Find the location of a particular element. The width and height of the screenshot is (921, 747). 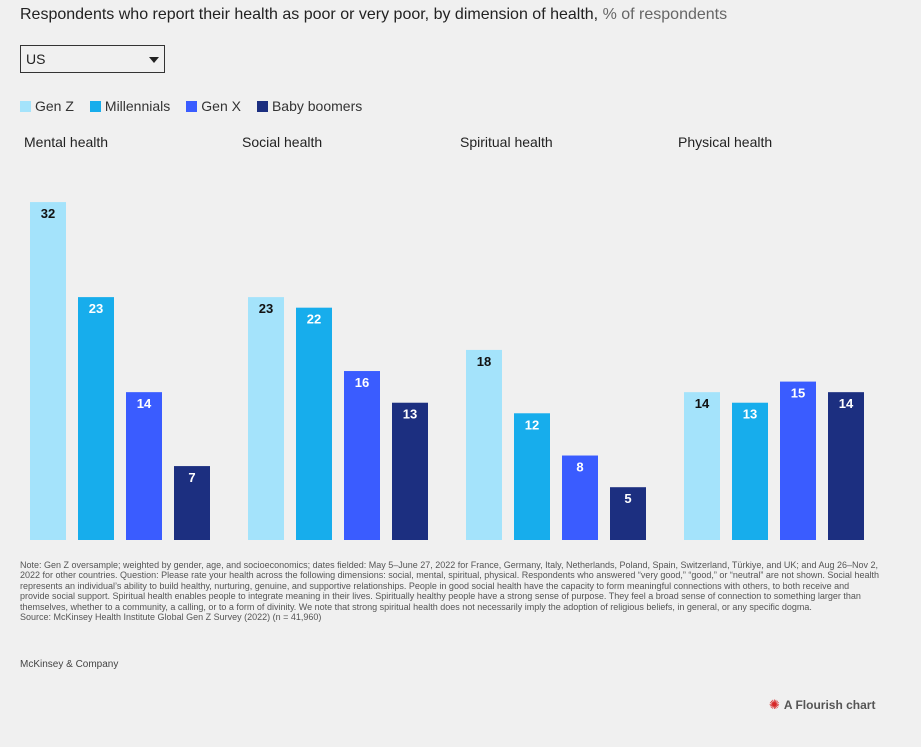

data-label-social-health-baby-boomers: 13 is located at coordinates (410, 414).